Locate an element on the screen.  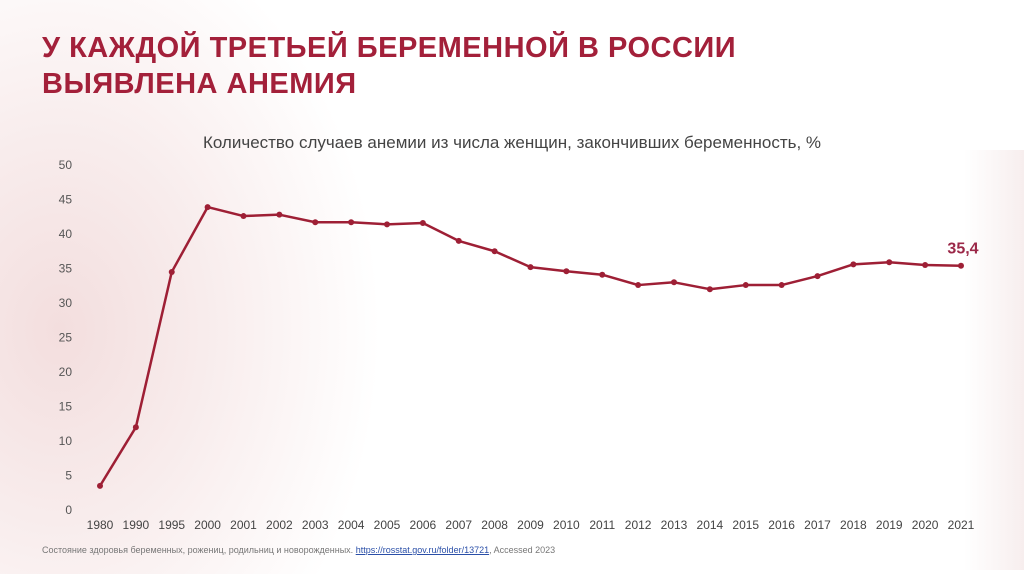
x-tick-label: 2002 is located at coordinates (279, 525).